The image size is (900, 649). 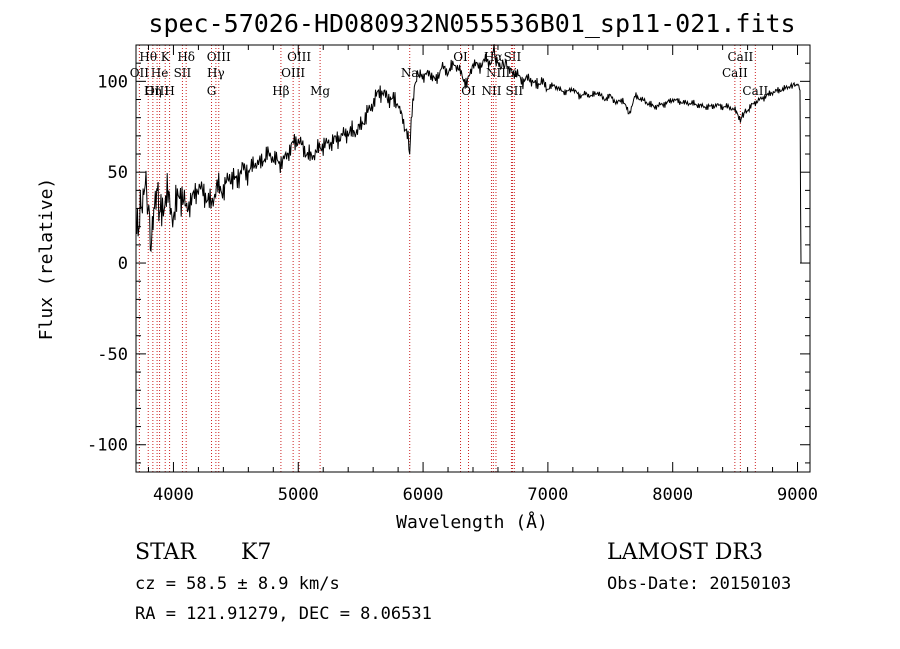 I want to click on x-tick-label: 6000, so click(x=423, y=495).